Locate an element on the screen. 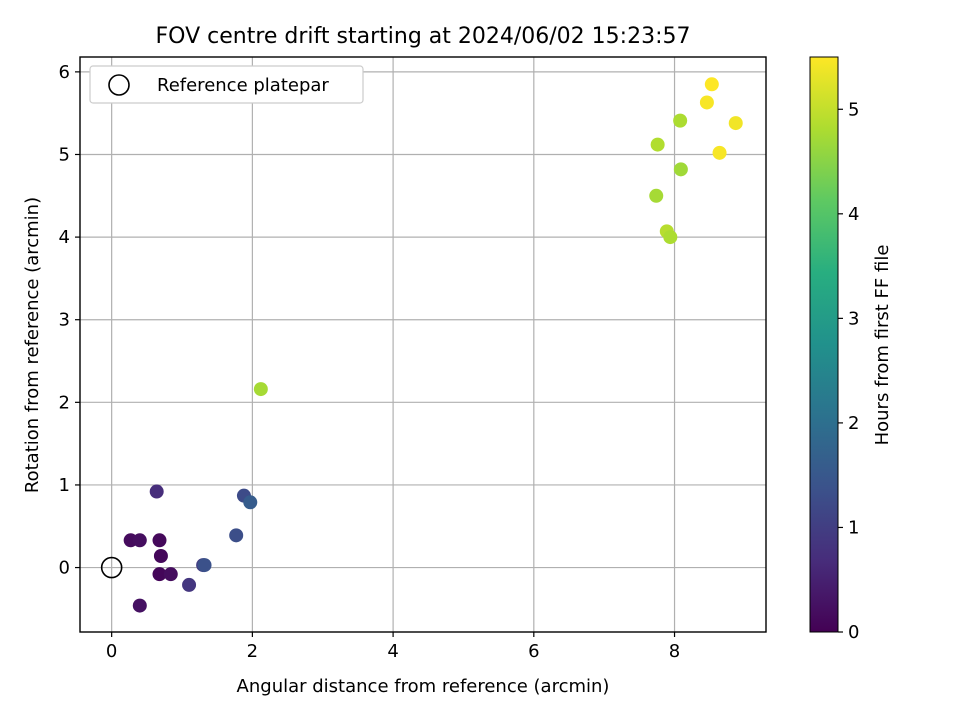 The image size is (960, 720). colorbar-tick-label: 1 is located at coordinates (853, 527).